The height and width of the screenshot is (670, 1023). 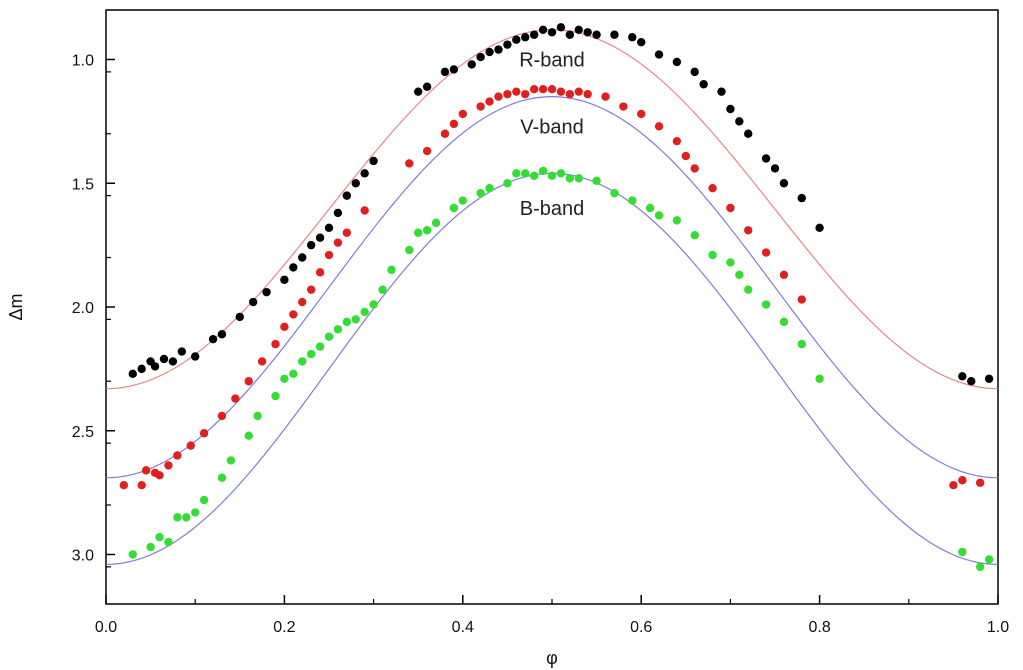 What do you see at coordinates (284, 627) in the screenshot?
I see `x-tick-label: 0.2` at bounding box center [284, 627].